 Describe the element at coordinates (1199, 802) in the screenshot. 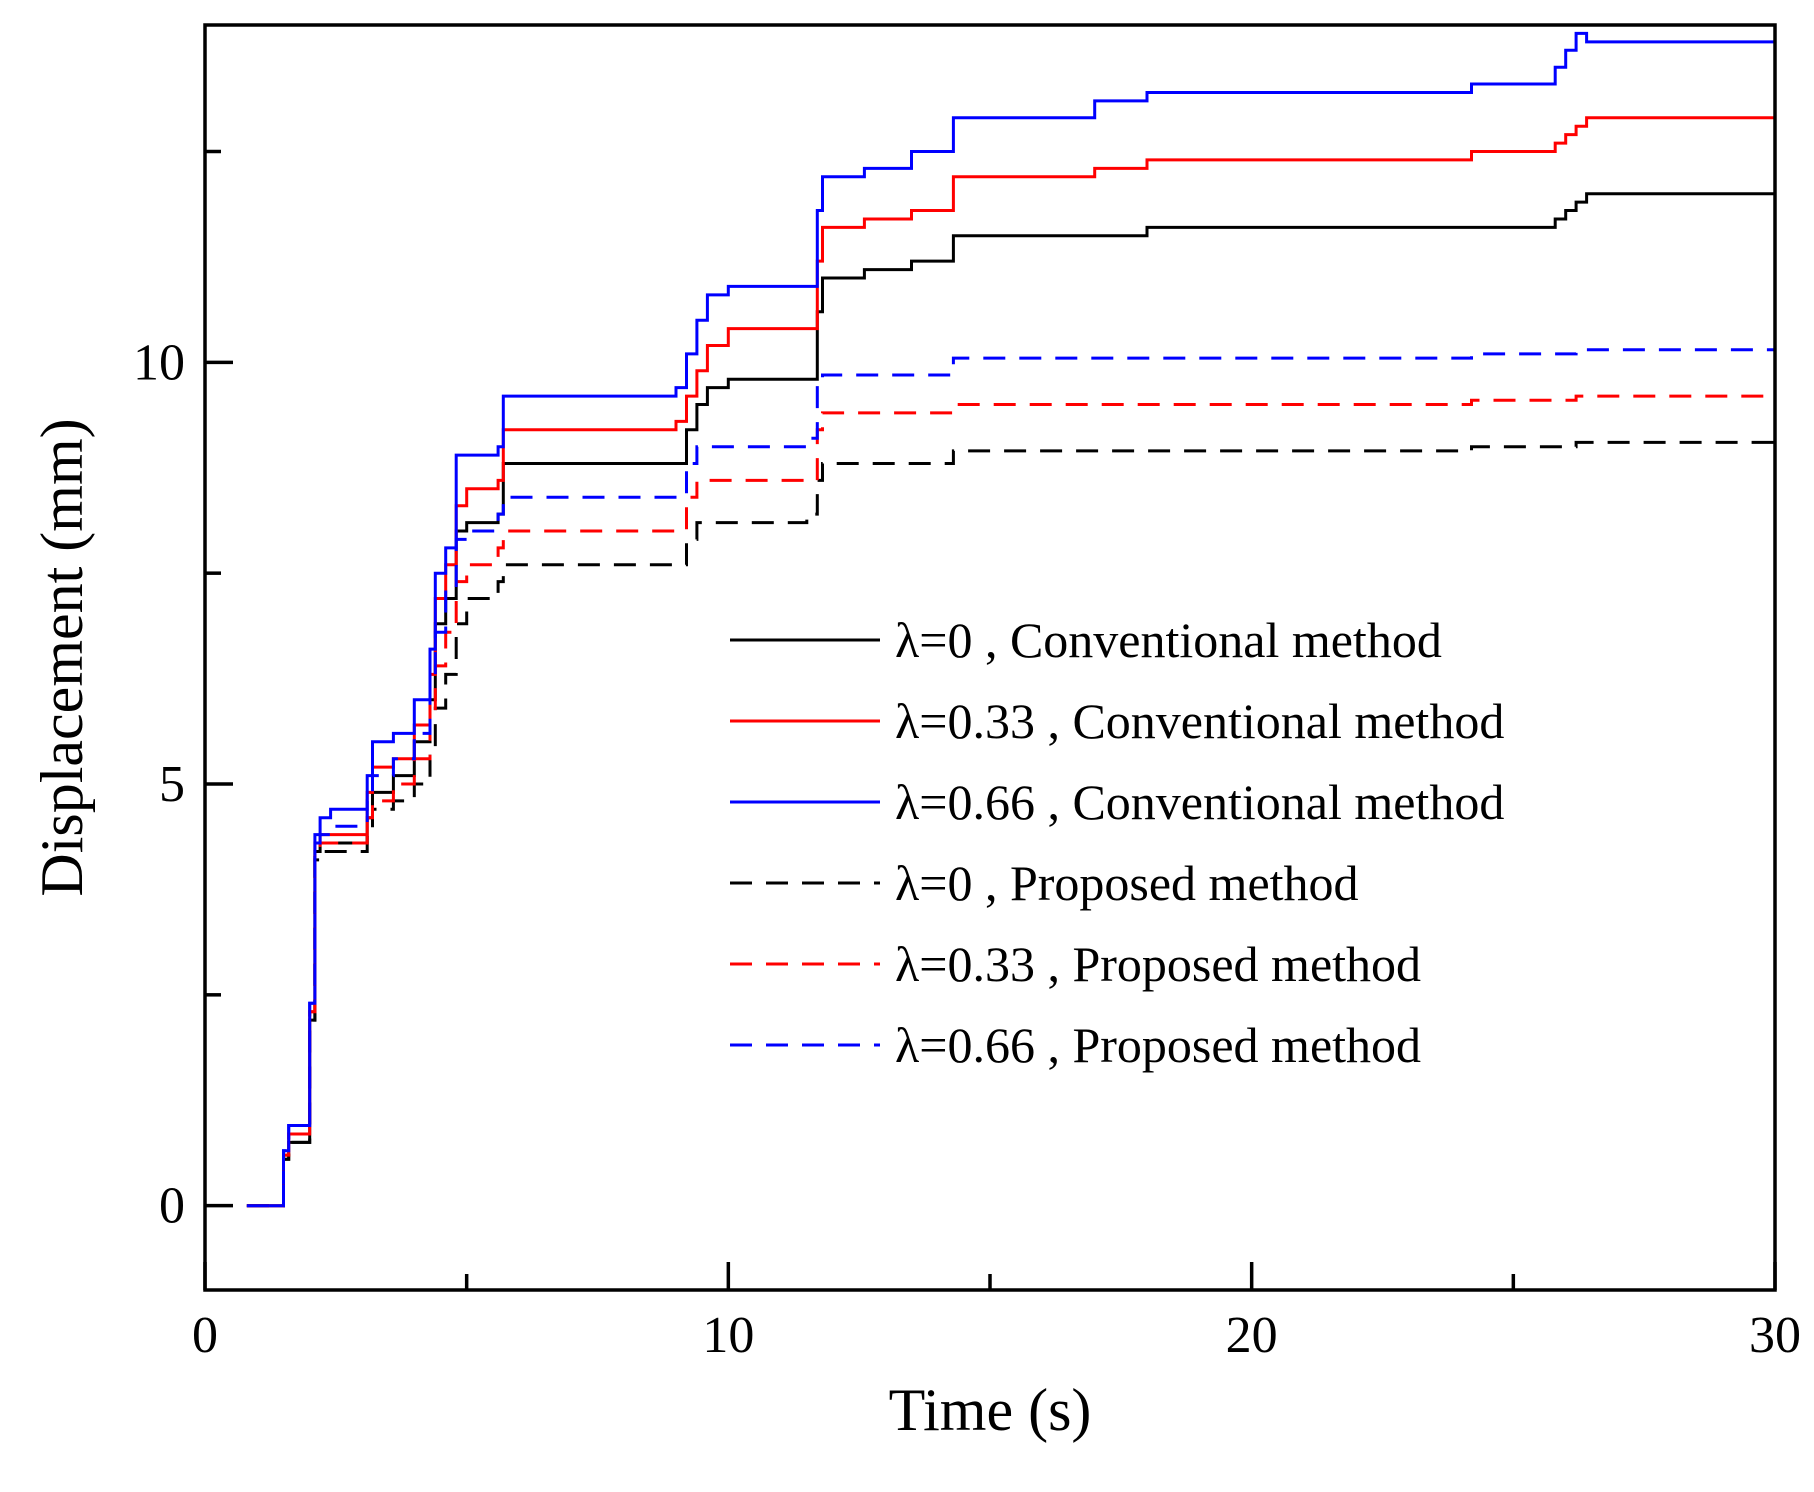

I see `legend-label-3: λ=0.66 , Conventional method` at that location.